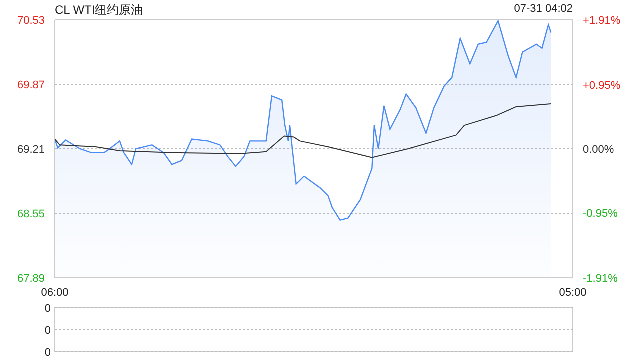  I want to click on y2-tick-label: -1.91%, so click(600, 279).